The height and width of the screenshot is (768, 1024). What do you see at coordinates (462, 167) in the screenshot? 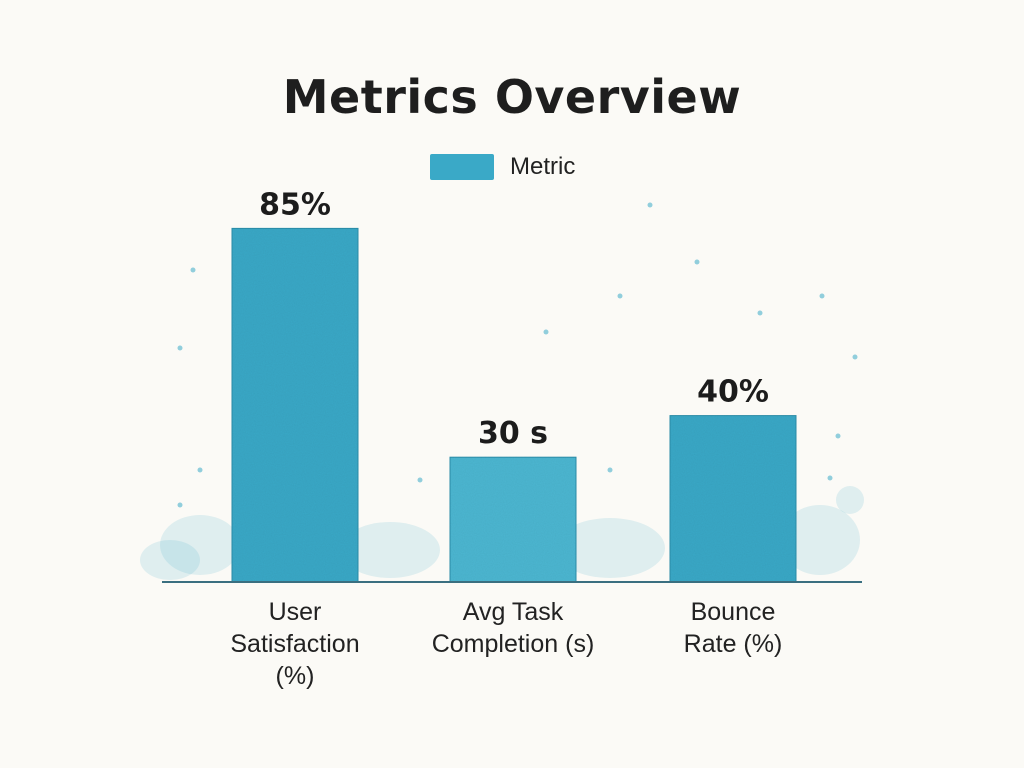
I see `legend-swatch` at bounding box center [462, 167].